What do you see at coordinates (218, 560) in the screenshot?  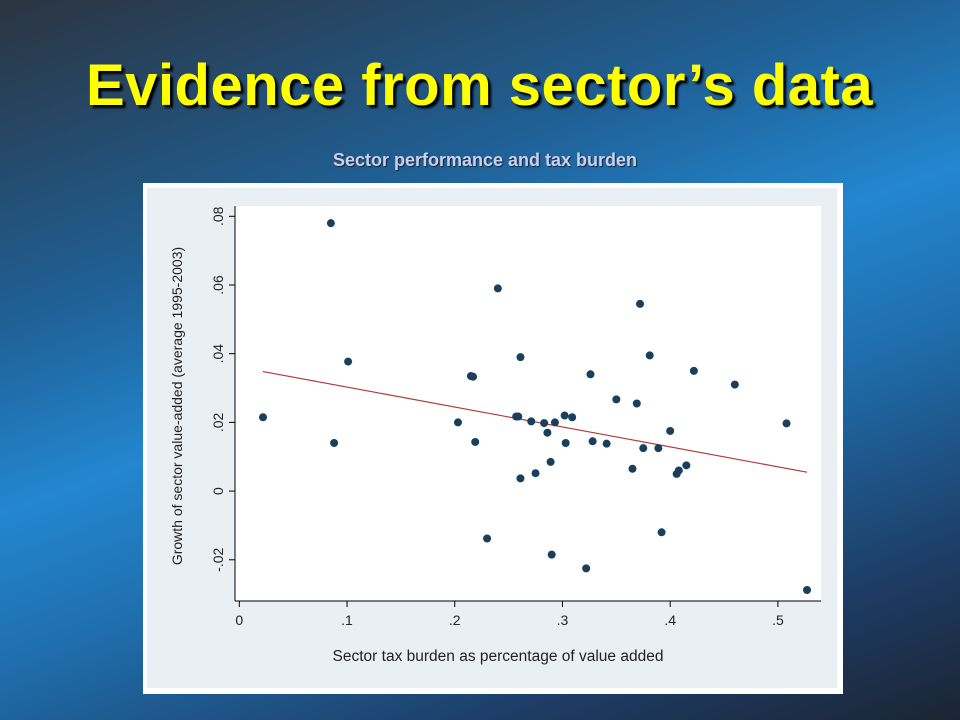 I see `y-tick-label: -.02` at bounding box center [218, 560].